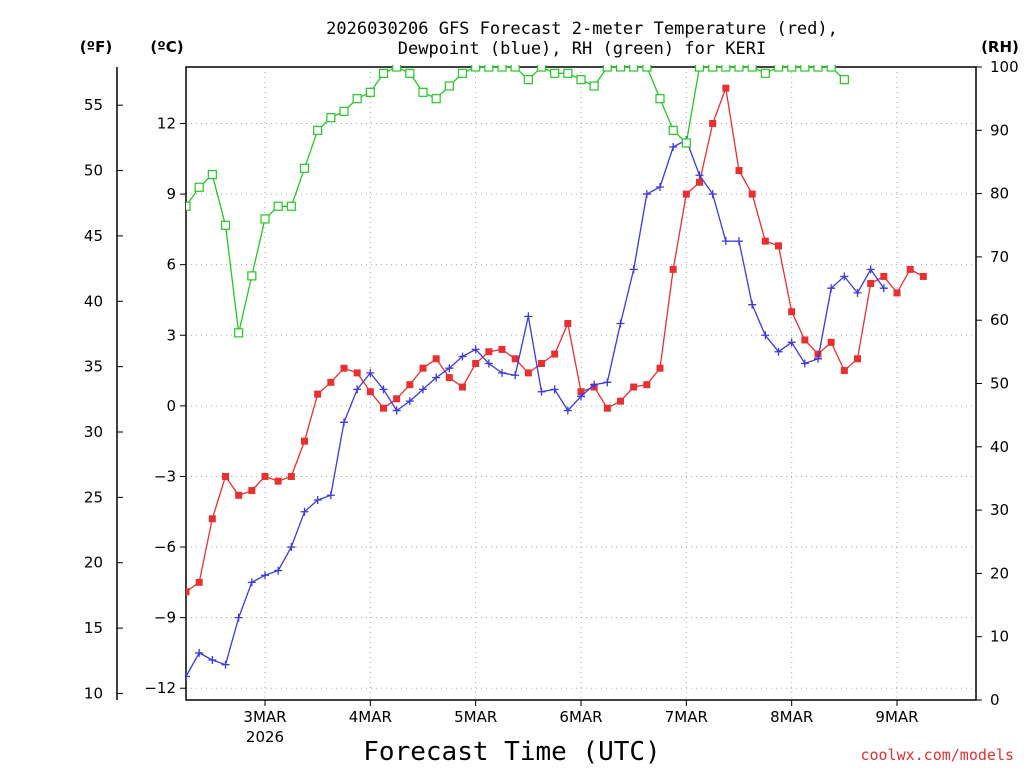 The image size is (1024, 768). I want to click on celsius-tick-label: −12, so click(160, 688).